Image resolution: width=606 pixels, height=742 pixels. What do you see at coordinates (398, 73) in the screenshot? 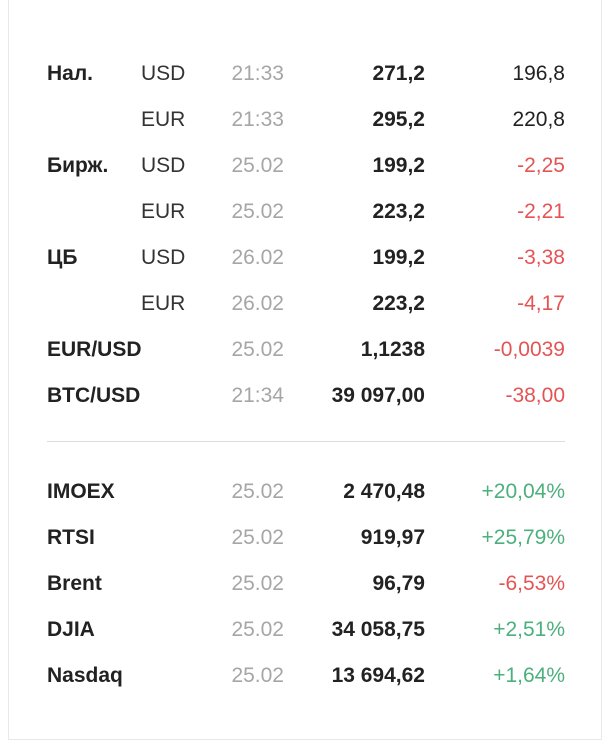
I see `rate-value: 271,2` at bounding box center [398, 73].